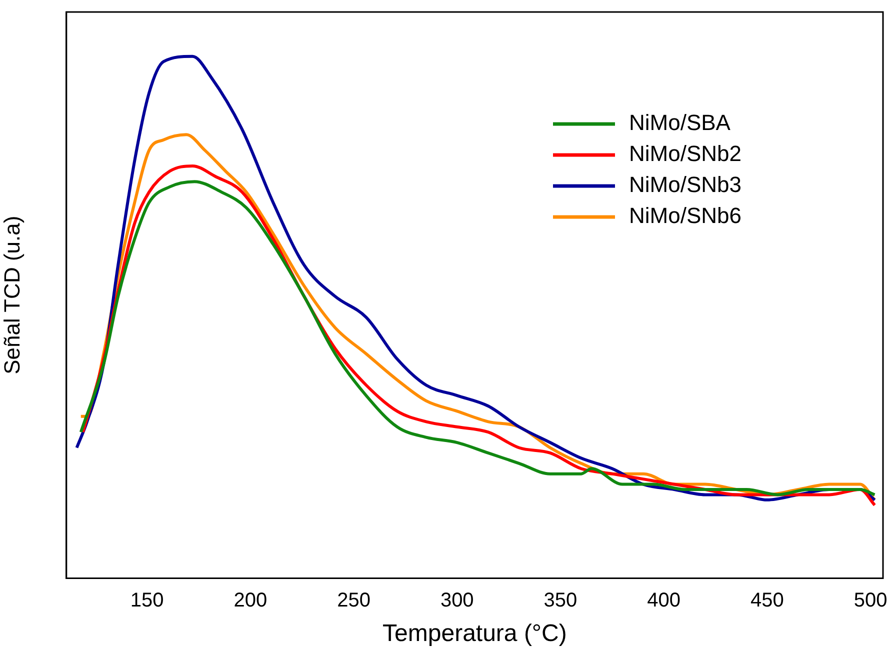 This screenshot has height=653, width=893. I want to click on x-axis-title: Temperatura (°C), so click(474, 634).